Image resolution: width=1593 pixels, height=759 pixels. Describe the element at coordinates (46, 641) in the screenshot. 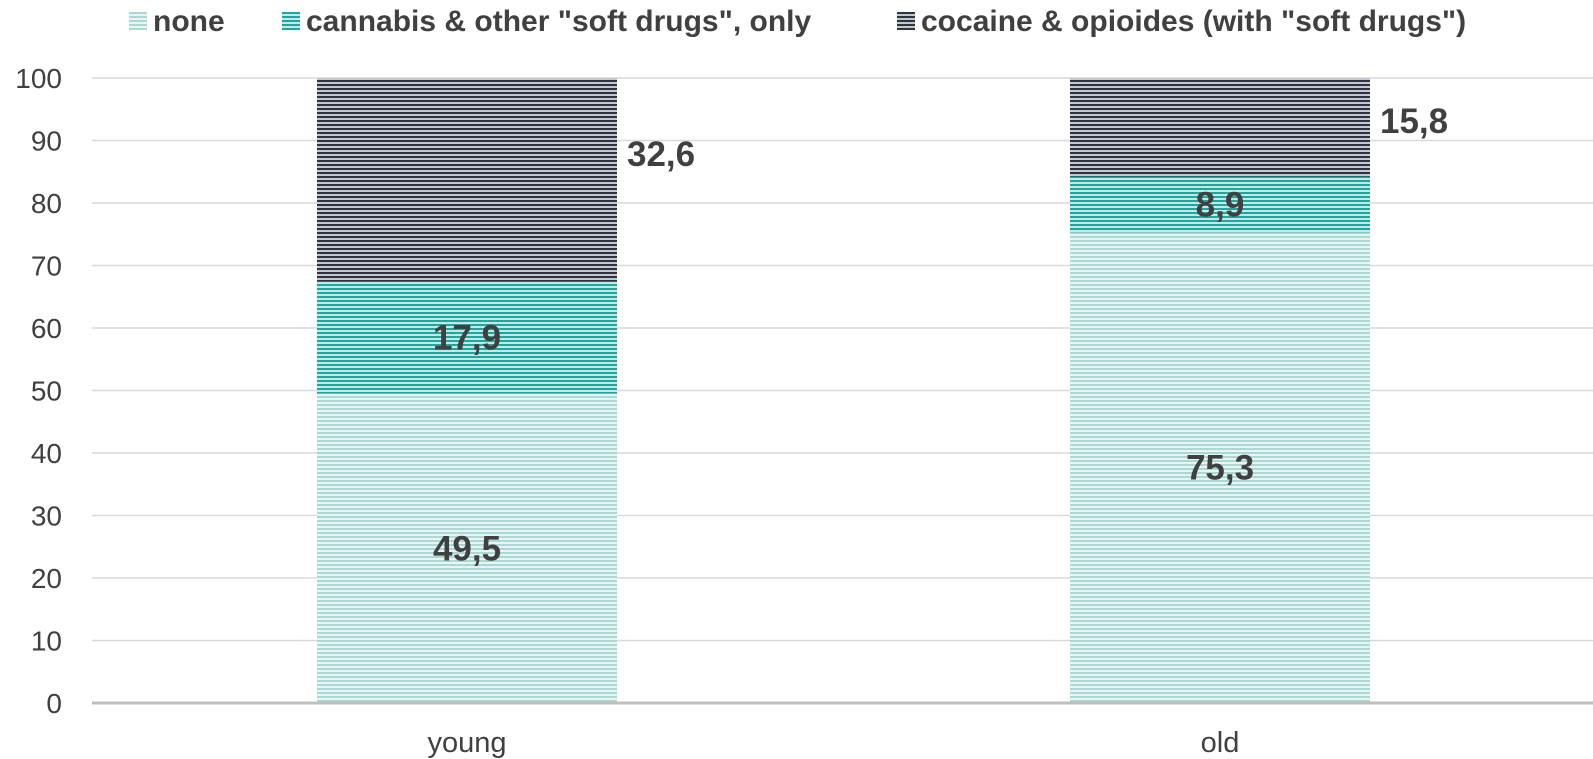

I see `y-tick-label: 10` at that location.